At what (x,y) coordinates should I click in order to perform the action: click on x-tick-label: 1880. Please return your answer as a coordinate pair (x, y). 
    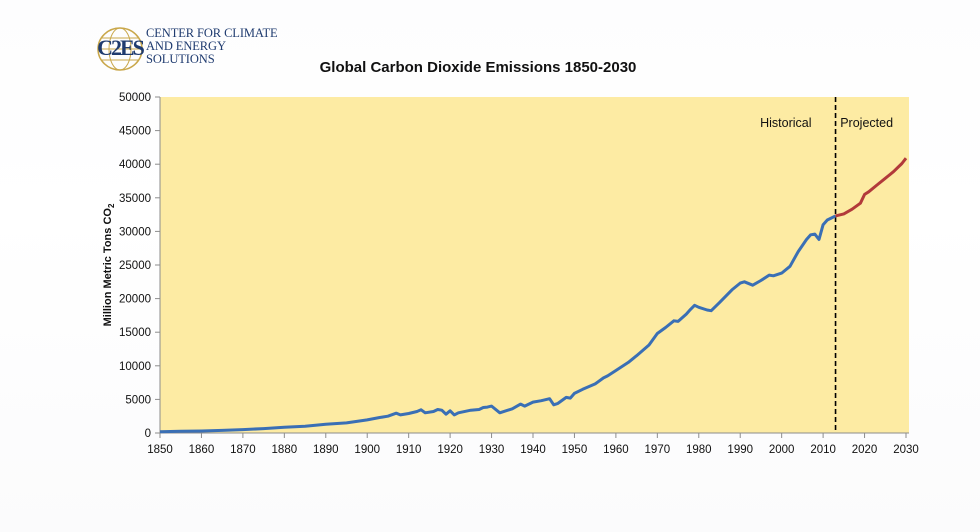
    Looking at the image, I should click on (285, 450).